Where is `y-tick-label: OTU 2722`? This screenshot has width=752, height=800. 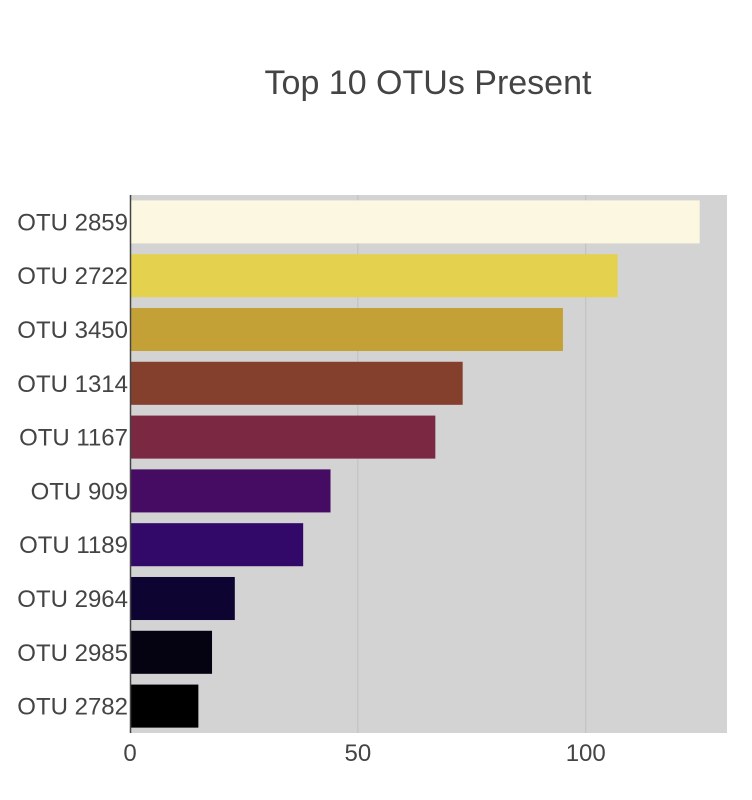
y-tick-label: OTU 2722 is located at coordinates (72, 276).